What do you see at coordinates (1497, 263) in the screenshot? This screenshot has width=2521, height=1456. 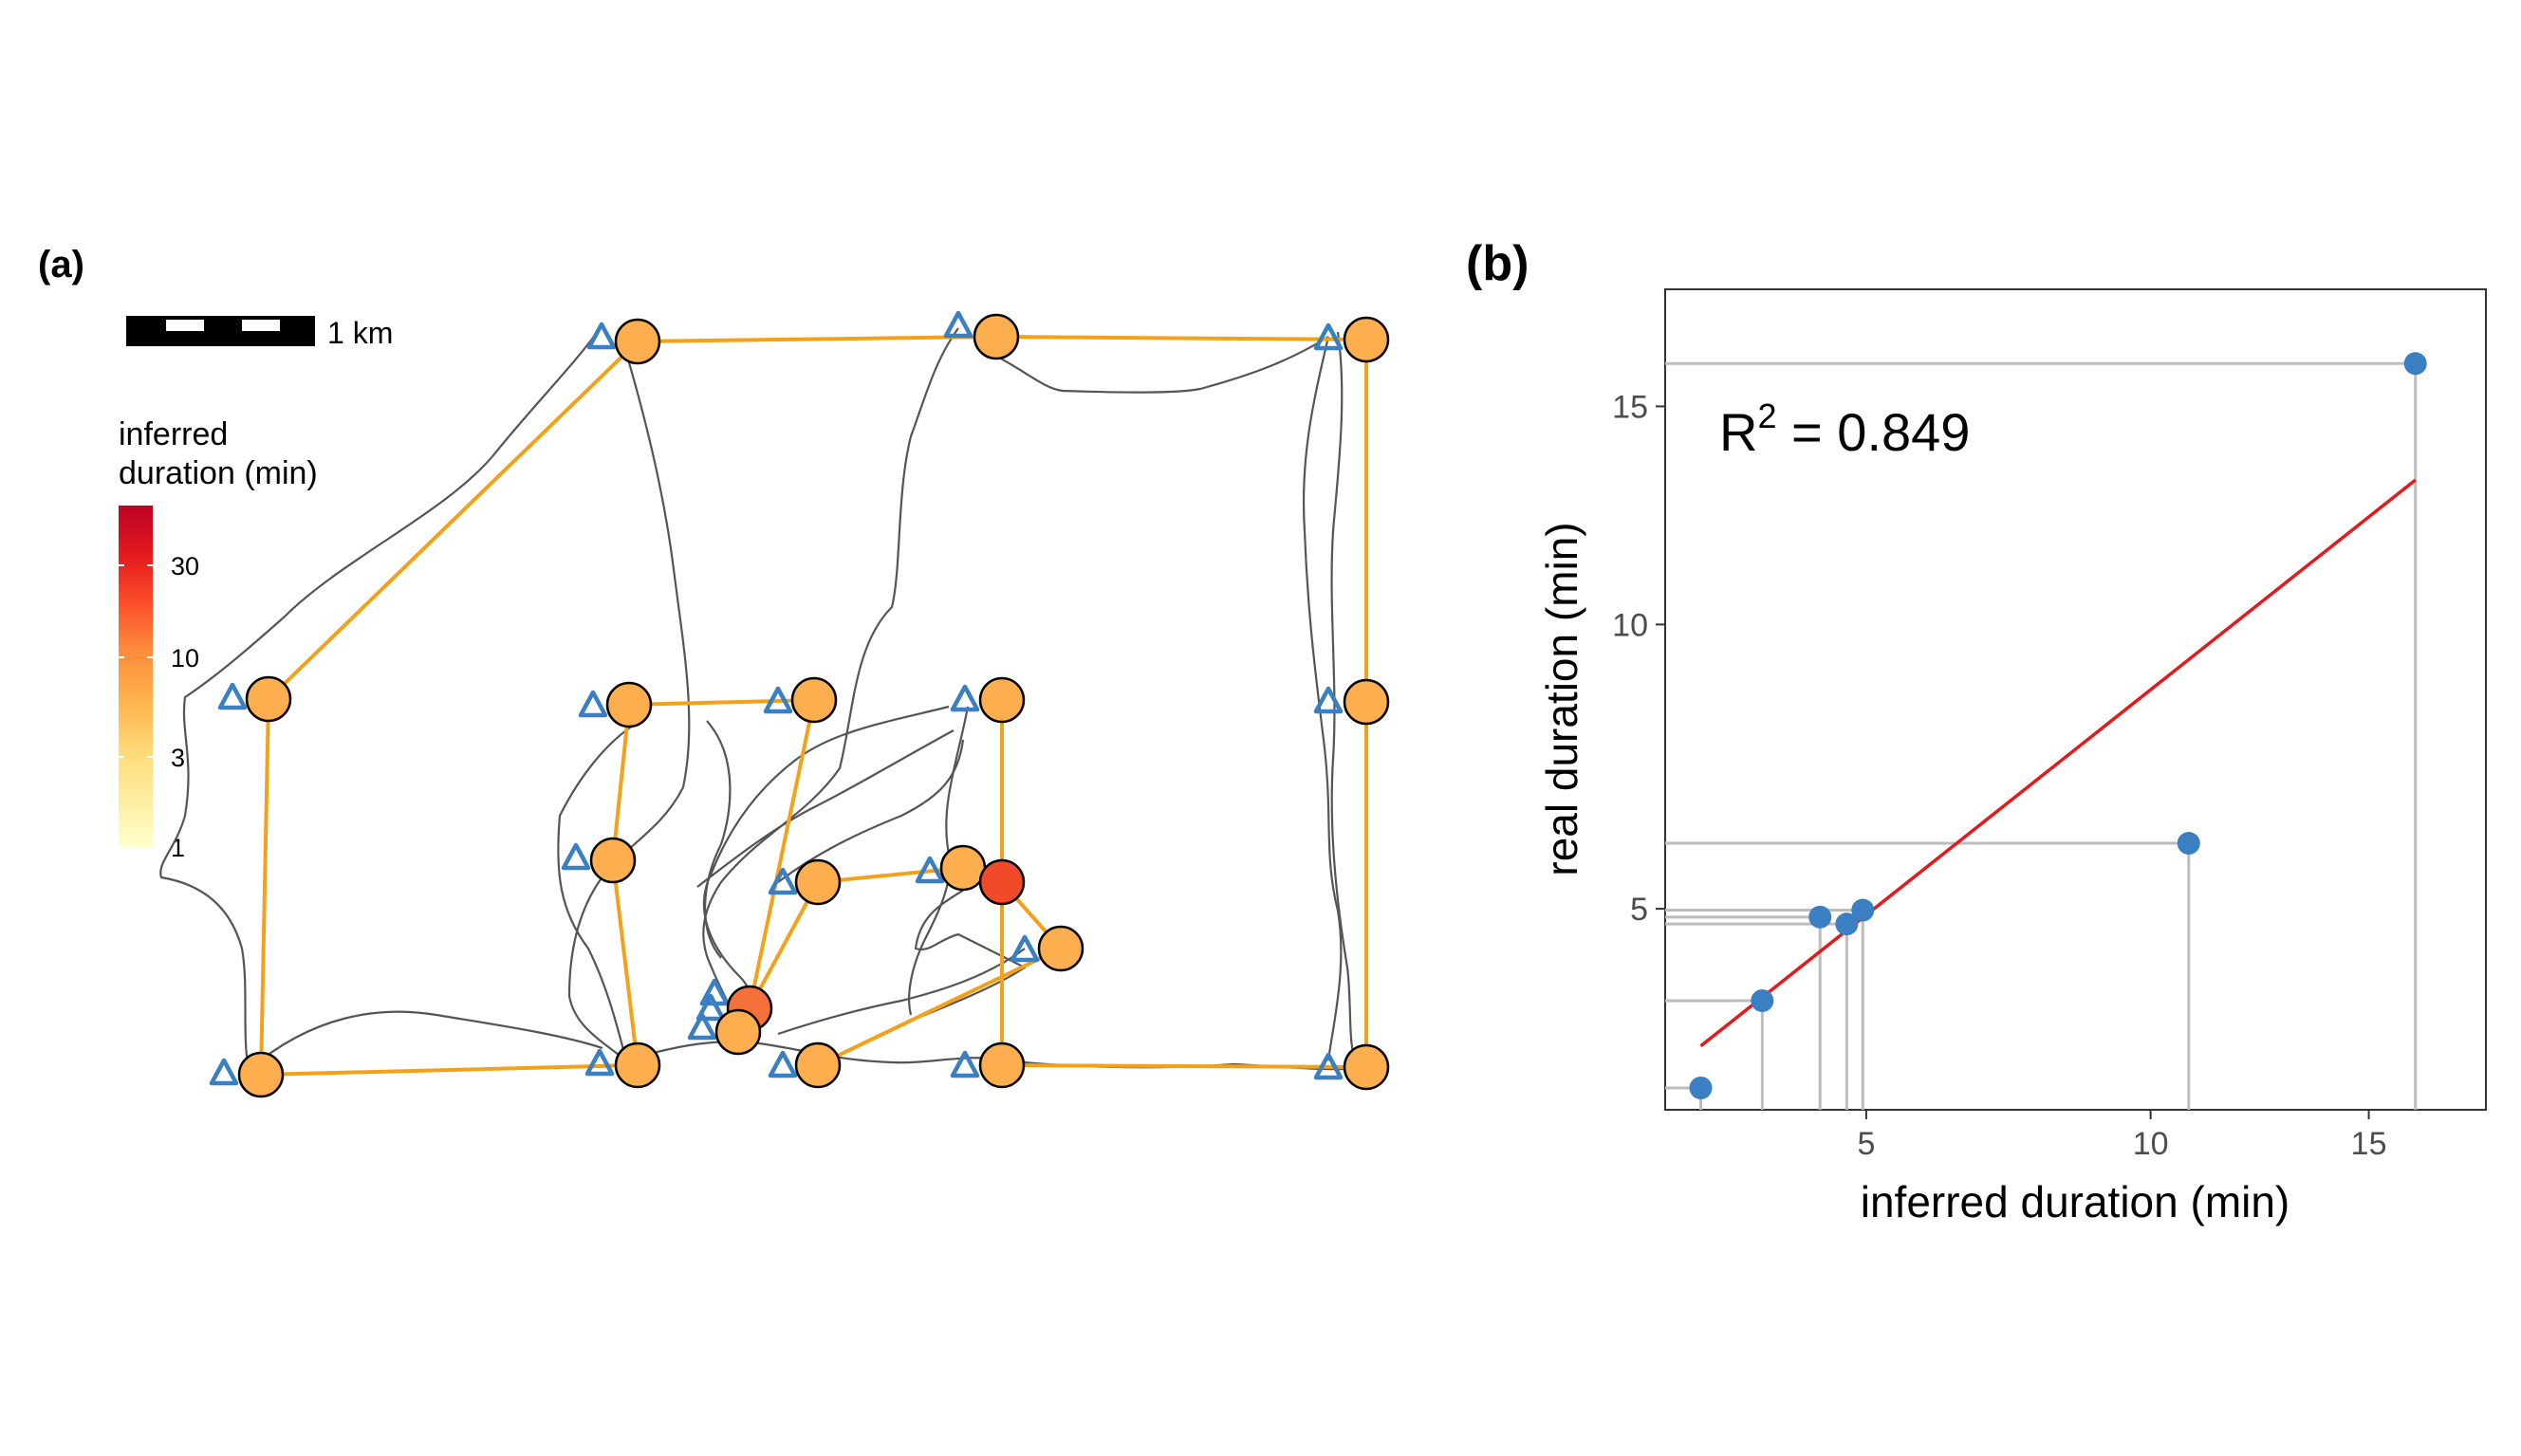 I see `panel-b-label: (b)` at bounding box center [1497, 263].